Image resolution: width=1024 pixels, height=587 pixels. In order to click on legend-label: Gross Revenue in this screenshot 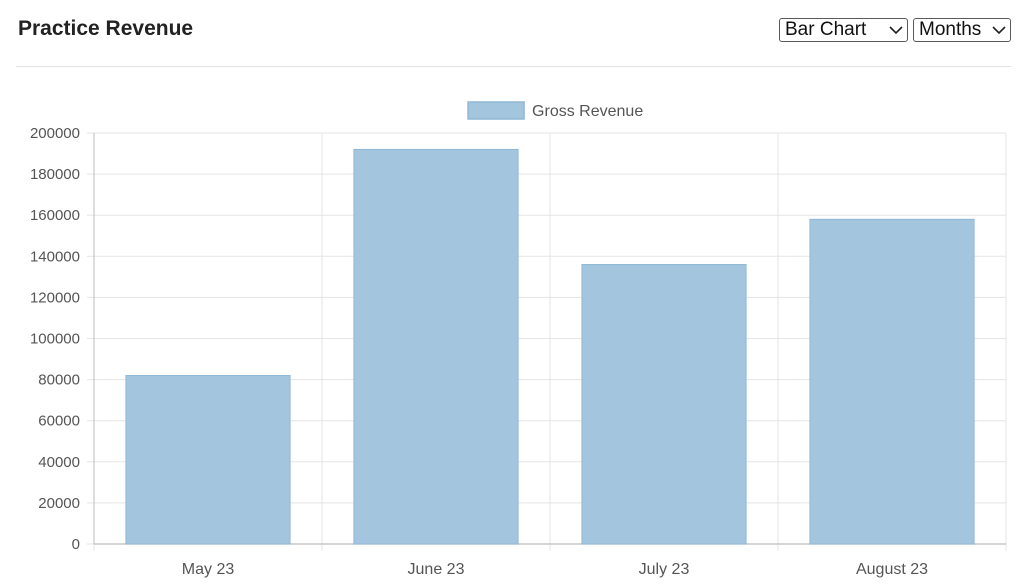, I will do `click(587, 111)`.